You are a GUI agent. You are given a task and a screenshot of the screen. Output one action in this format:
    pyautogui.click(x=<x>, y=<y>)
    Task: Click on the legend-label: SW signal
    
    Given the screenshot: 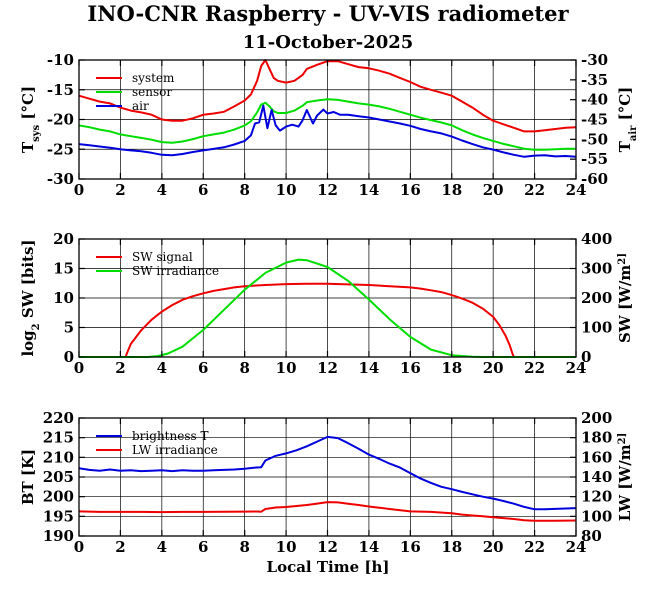 What is the action you would take?
    pyautogui.click(x=162, y=257)
    